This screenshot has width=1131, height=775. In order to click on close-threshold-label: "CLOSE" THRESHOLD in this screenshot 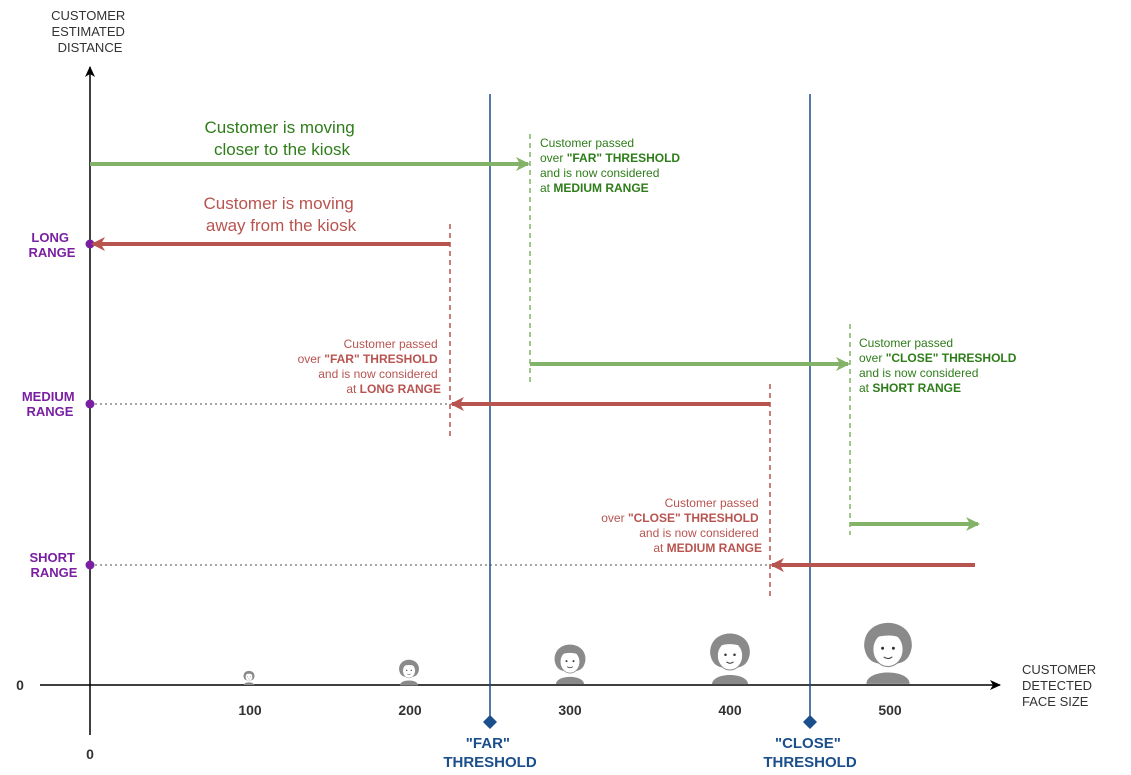, I will do `click(810, 753)`.